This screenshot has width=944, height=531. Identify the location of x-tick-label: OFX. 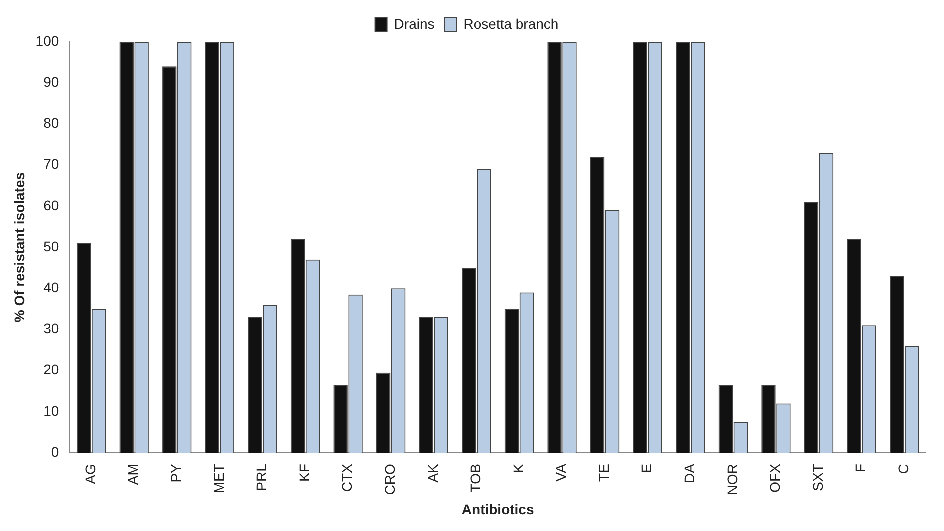
(775, 478).